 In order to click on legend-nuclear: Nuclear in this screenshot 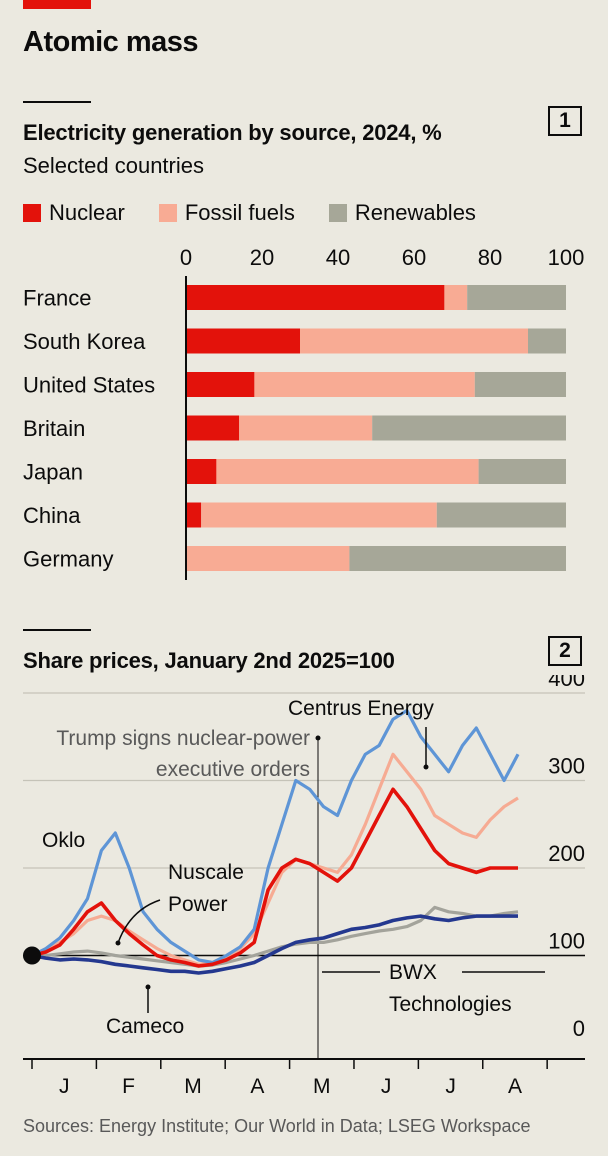, I will do `click(74, 213)`.